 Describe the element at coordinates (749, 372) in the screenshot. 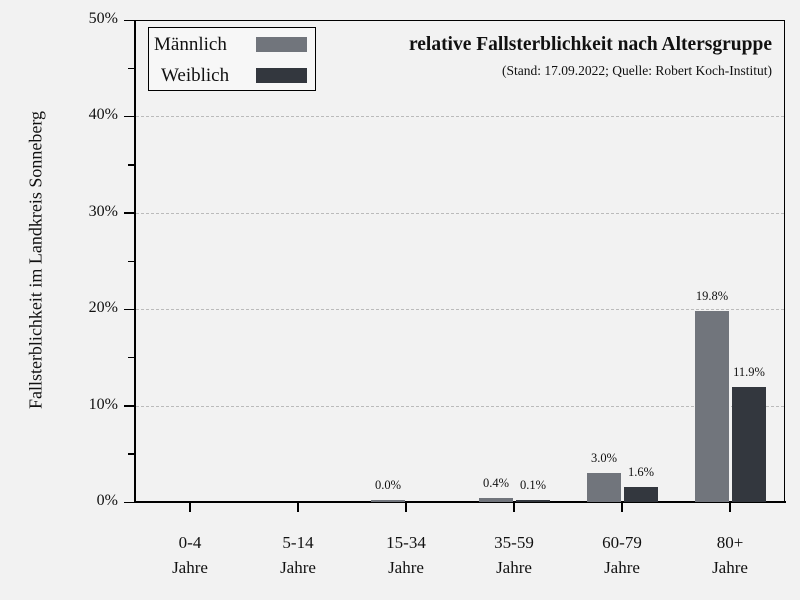

I see `bar-value-label: 11.9%` at that location.